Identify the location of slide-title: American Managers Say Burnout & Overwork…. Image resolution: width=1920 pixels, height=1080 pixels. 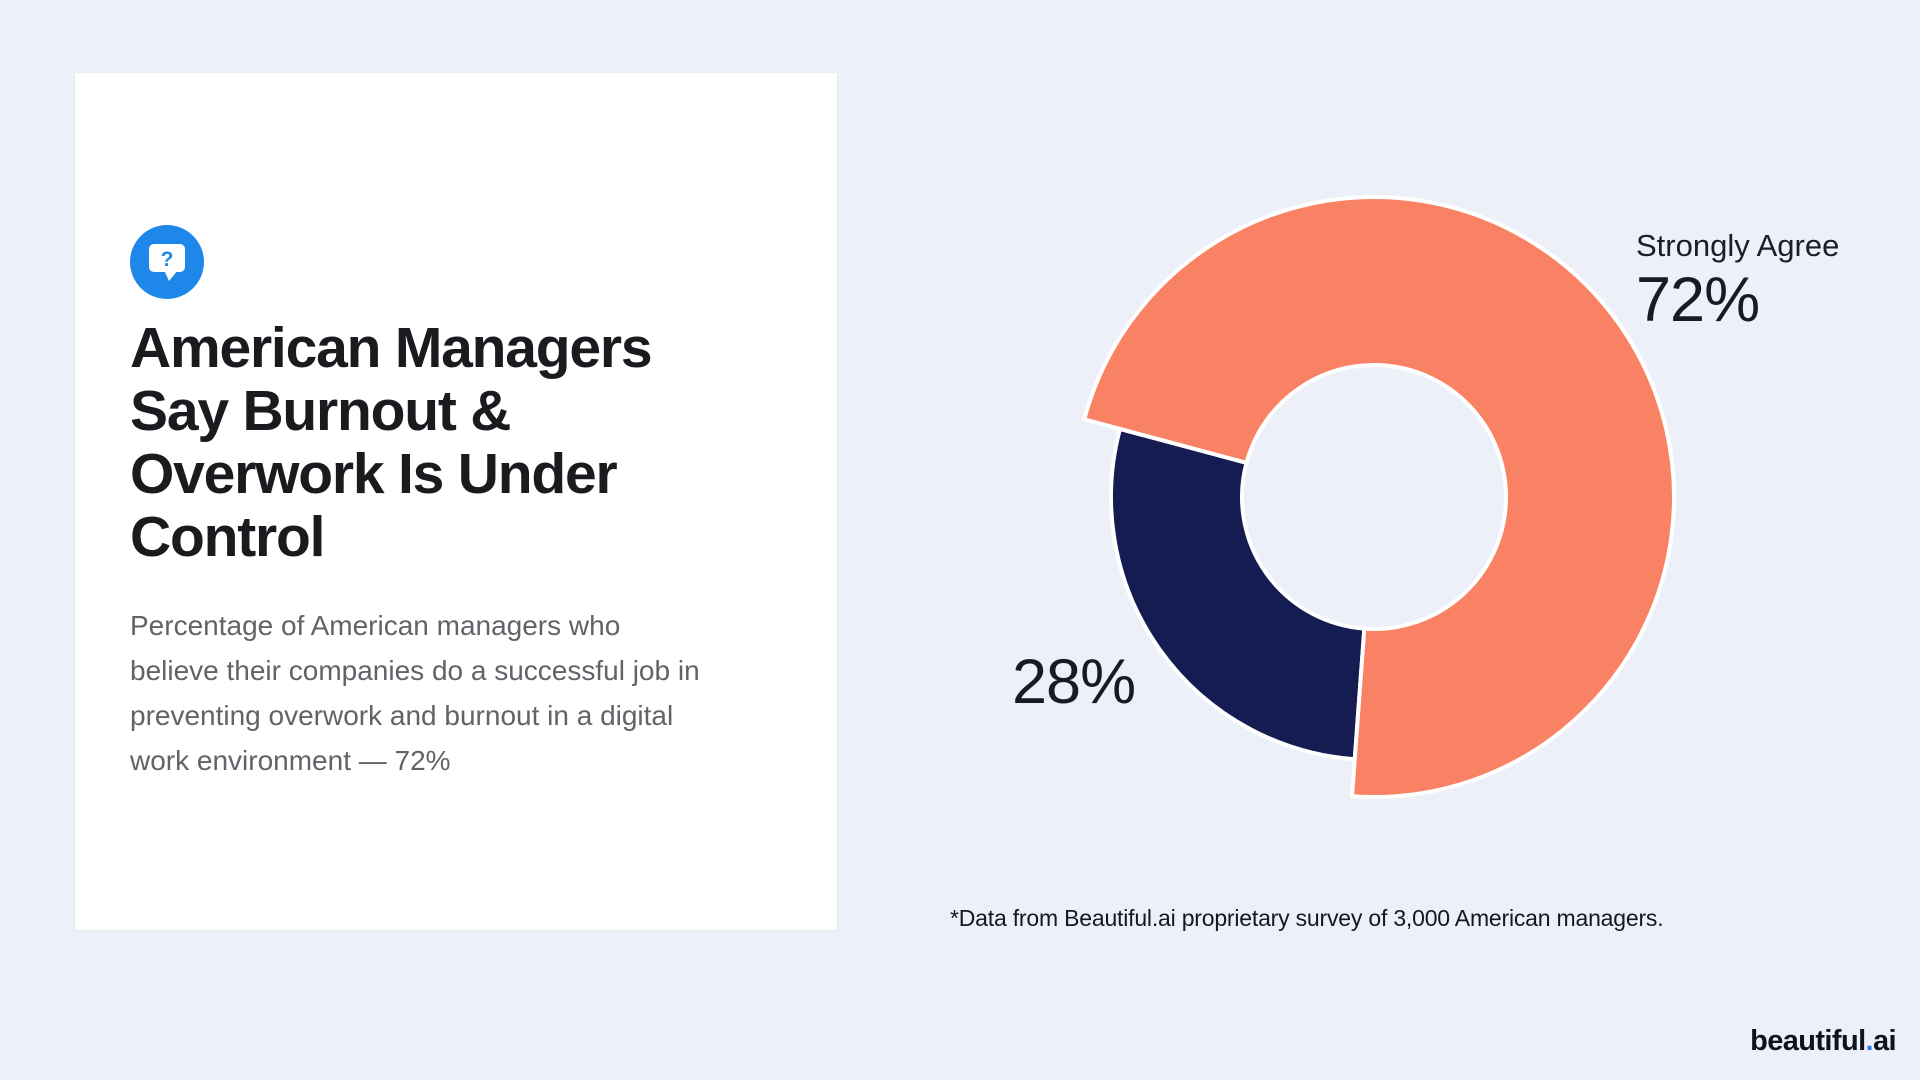
(391, 442).